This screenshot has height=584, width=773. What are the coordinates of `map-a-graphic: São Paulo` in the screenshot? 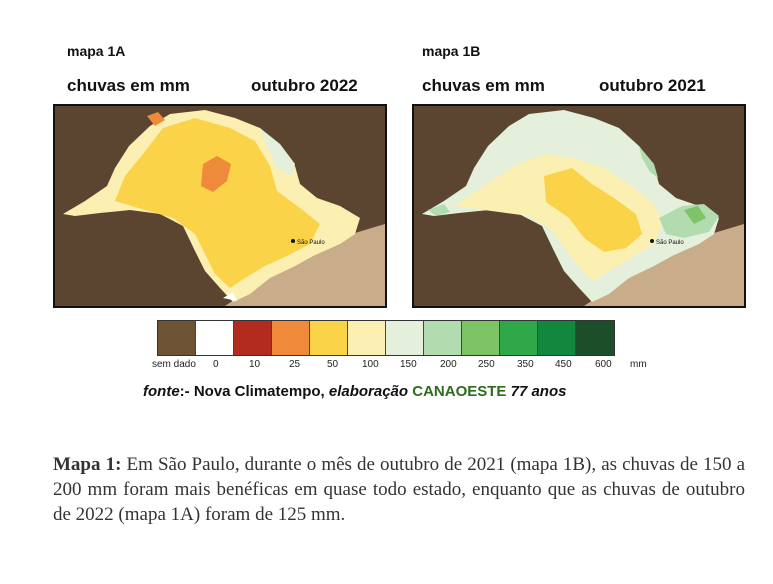 It's located at (220, 206).